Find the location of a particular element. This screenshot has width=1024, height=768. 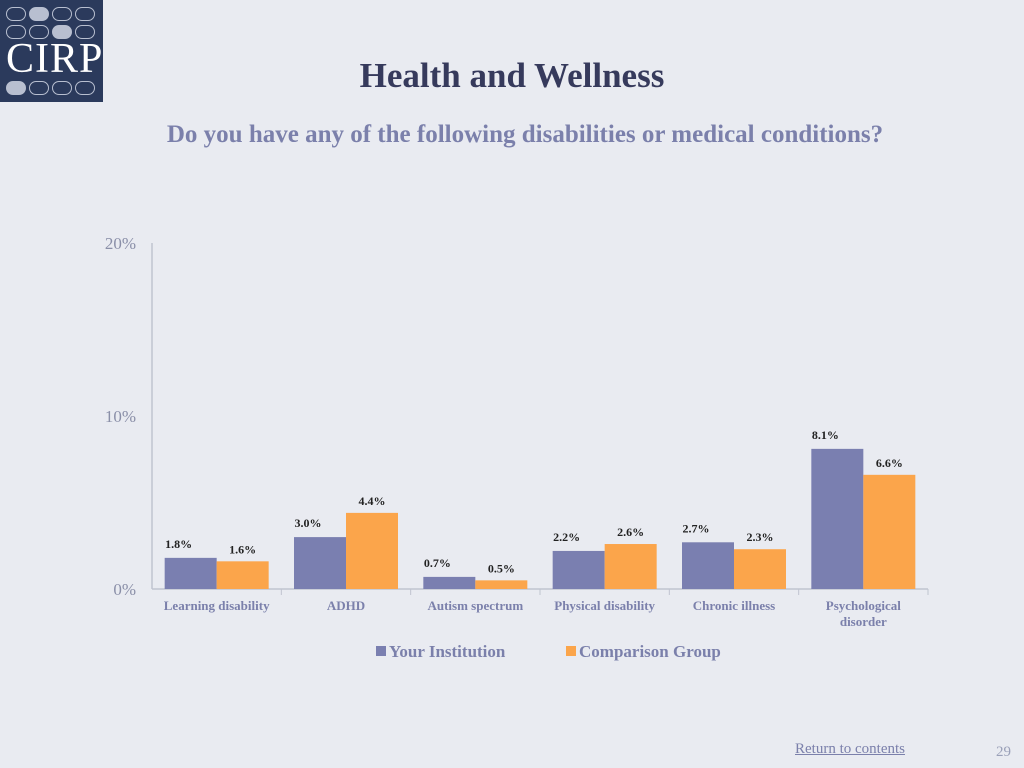

data-label: 2.6% is located at coordinates (630, 532).